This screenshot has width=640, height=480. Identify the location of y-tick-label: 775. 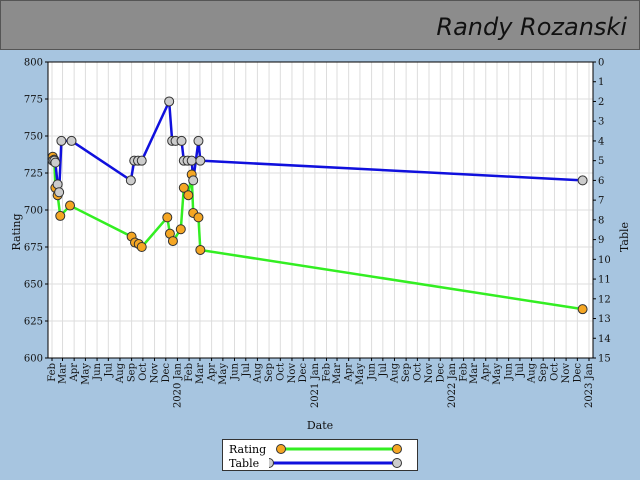
(33, 100).